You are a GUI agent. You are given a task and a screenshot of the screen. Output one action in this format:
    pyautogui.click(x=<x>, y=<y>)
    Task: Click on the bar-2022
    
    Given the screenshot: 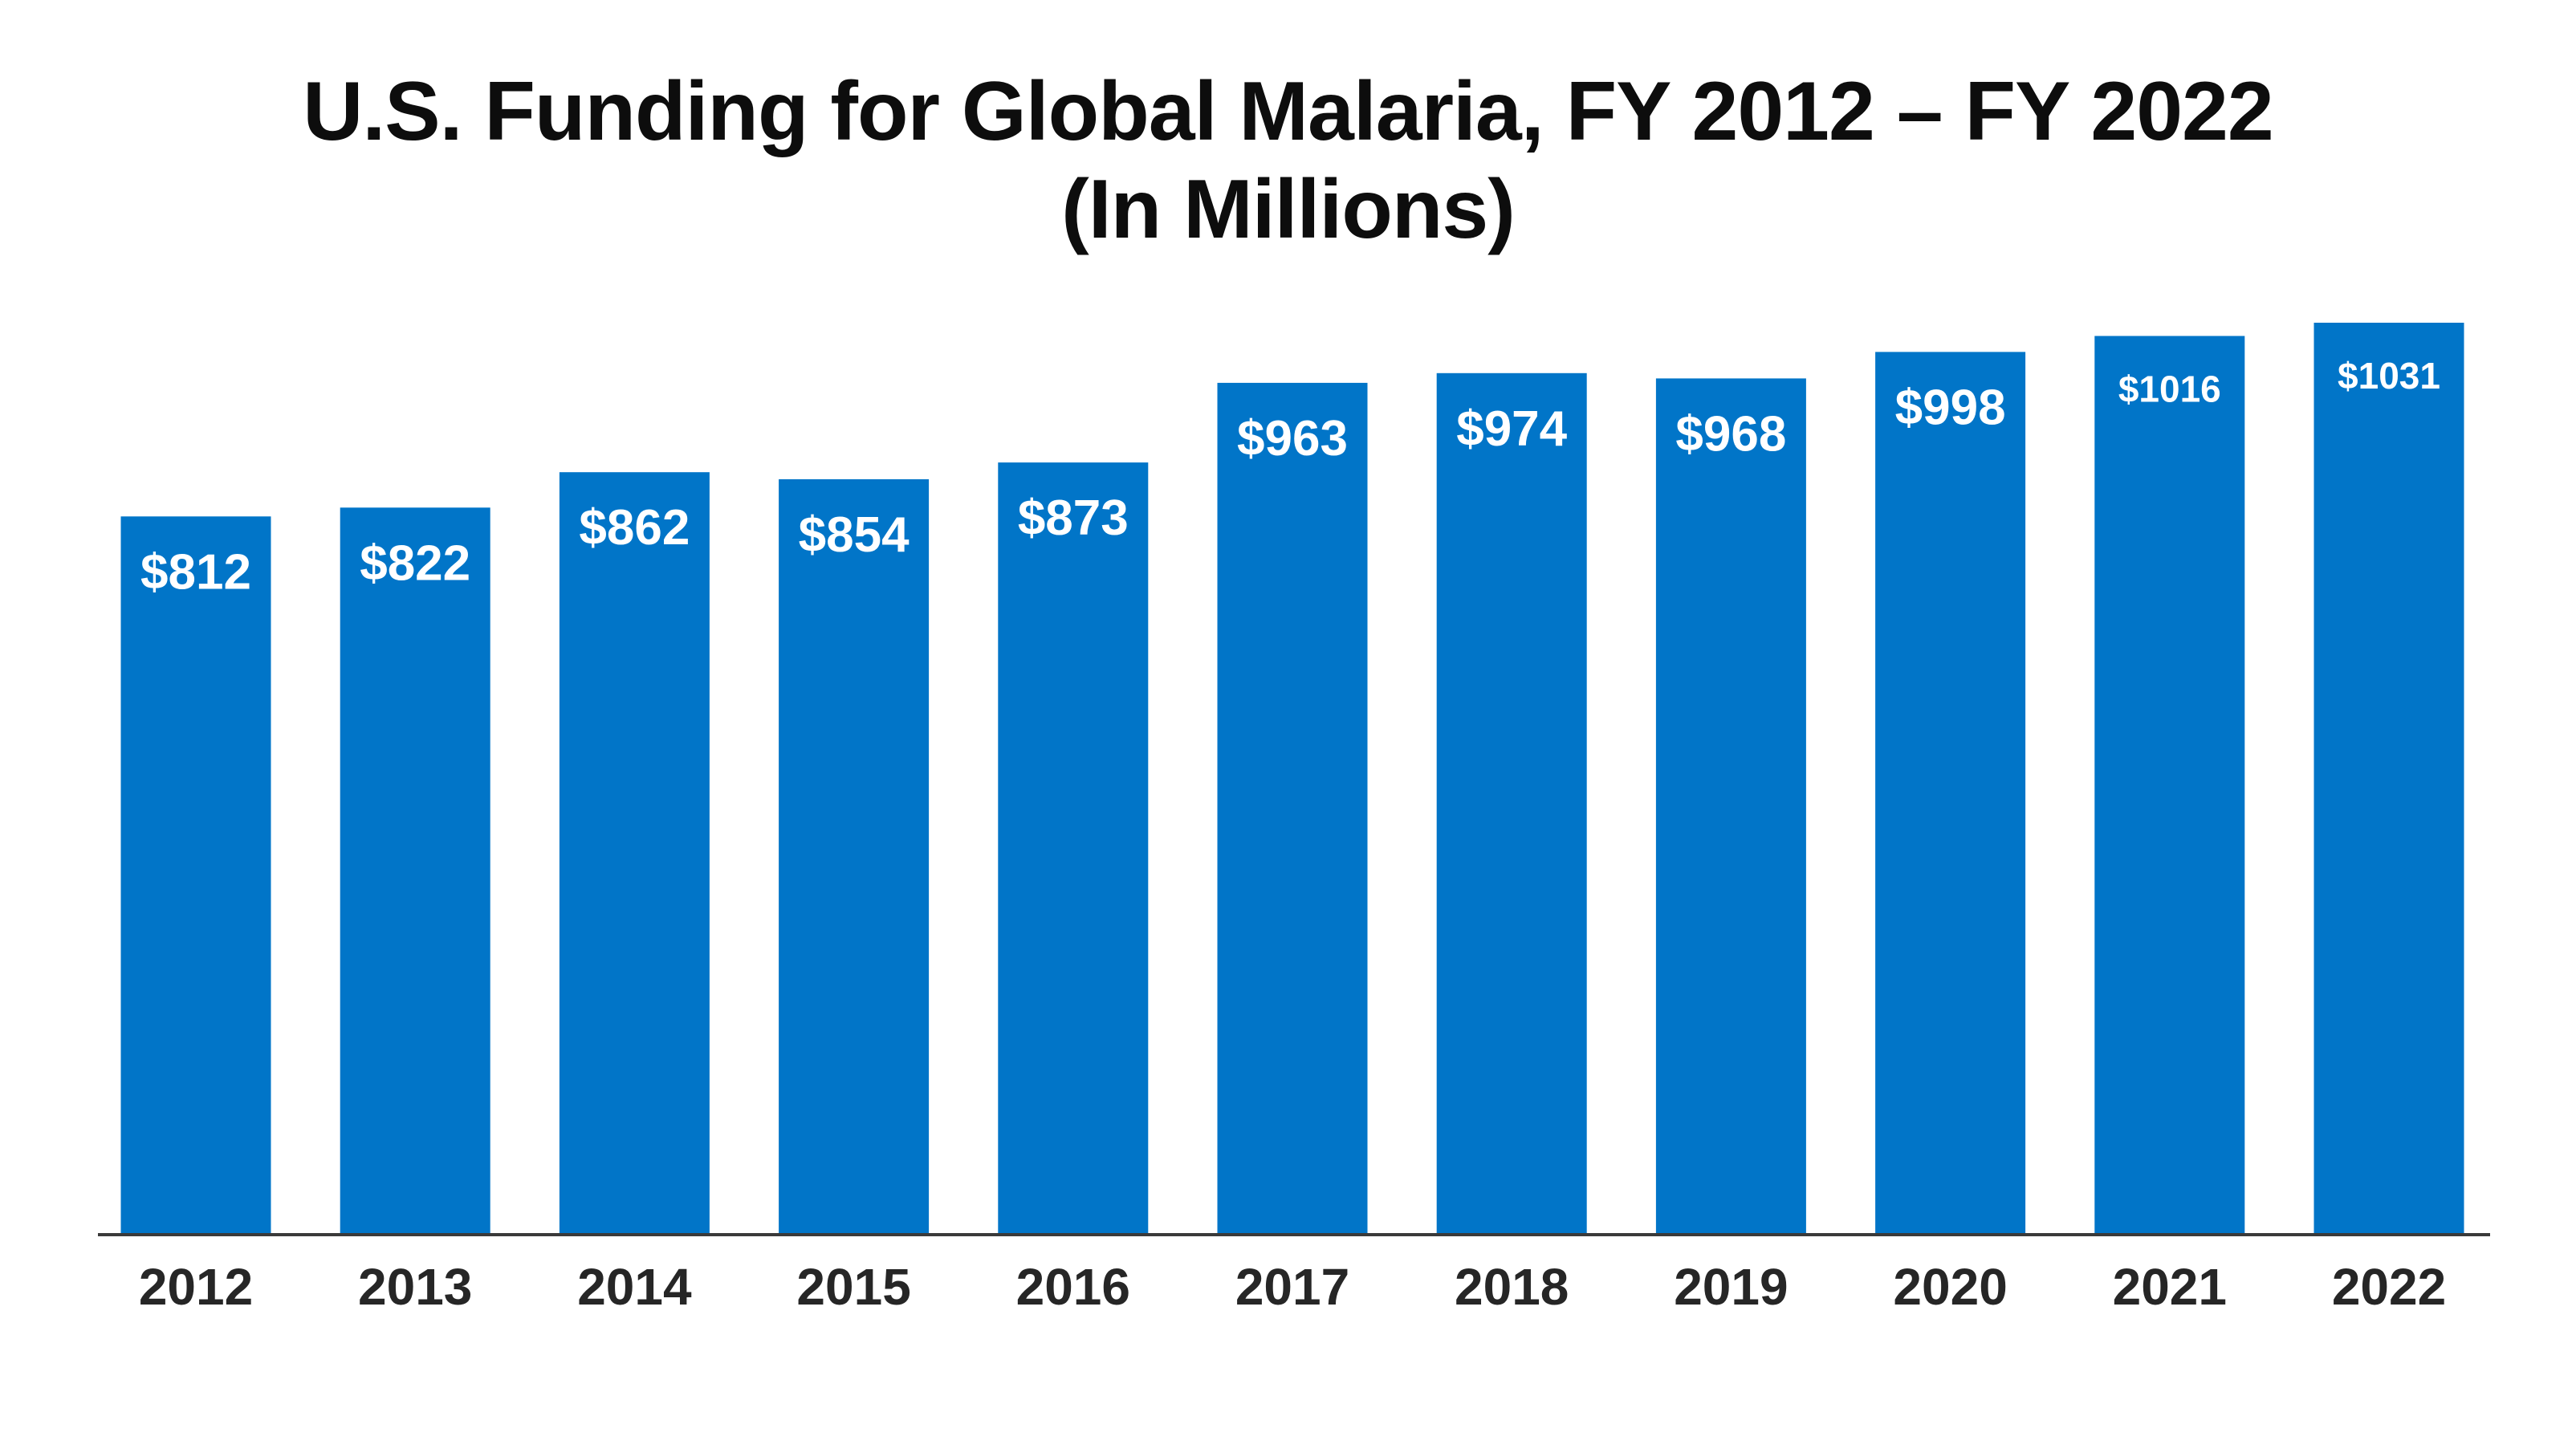 What is the action you would take?
    pyautogui.click(x=2389, y=779)
    